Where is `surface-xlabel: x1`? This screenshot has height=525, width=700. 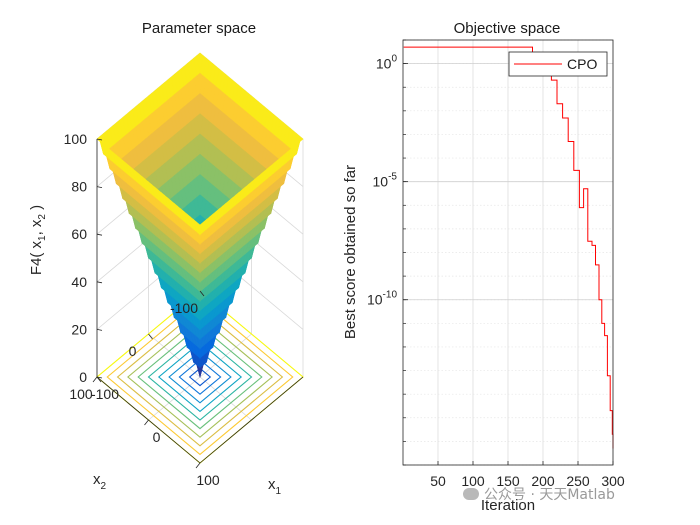 surface-xlabel: x1 is located at coordinates (275, 486).